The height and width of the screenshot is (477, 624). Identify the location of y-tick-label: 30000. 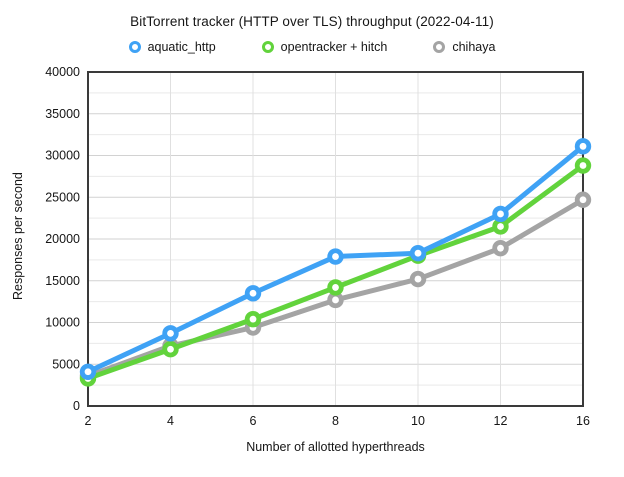
(62, 156).